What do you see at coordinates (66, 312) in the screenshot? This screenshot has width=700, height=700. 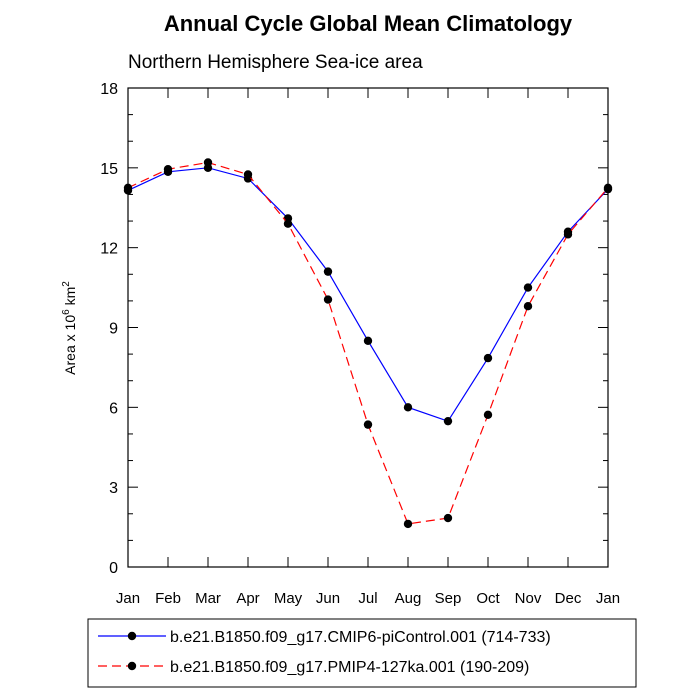 I see `y-axis-label-exponent: 6` at bounding box center [66, 312].